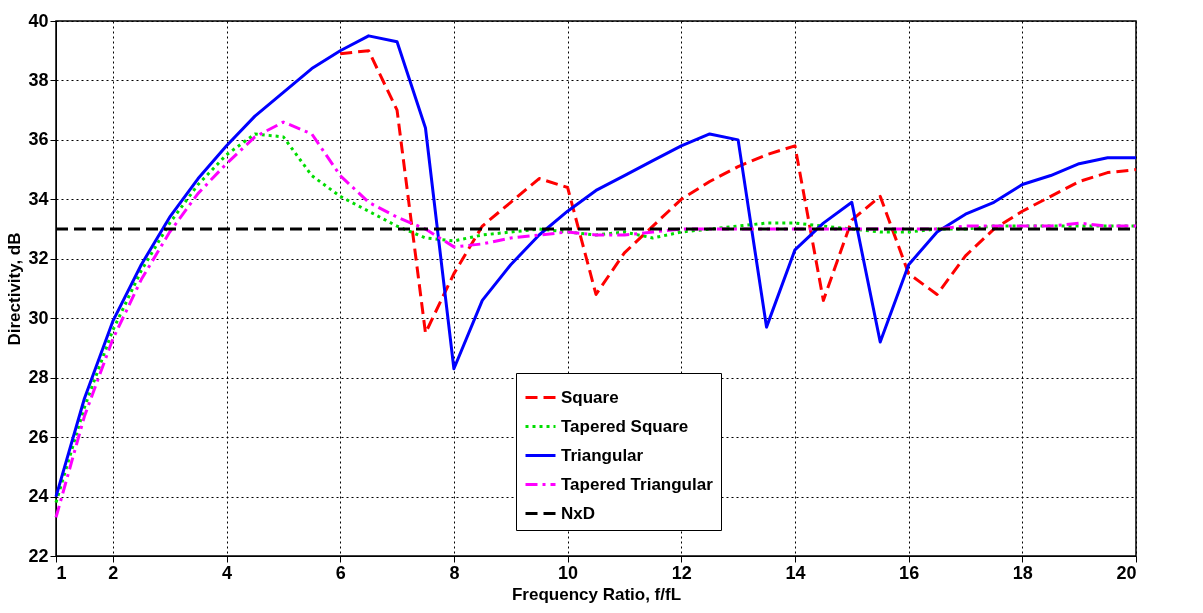  Describe the element at coordinates (909, 572) in the screenshot. I see `x-tick-label: 16` at that location.